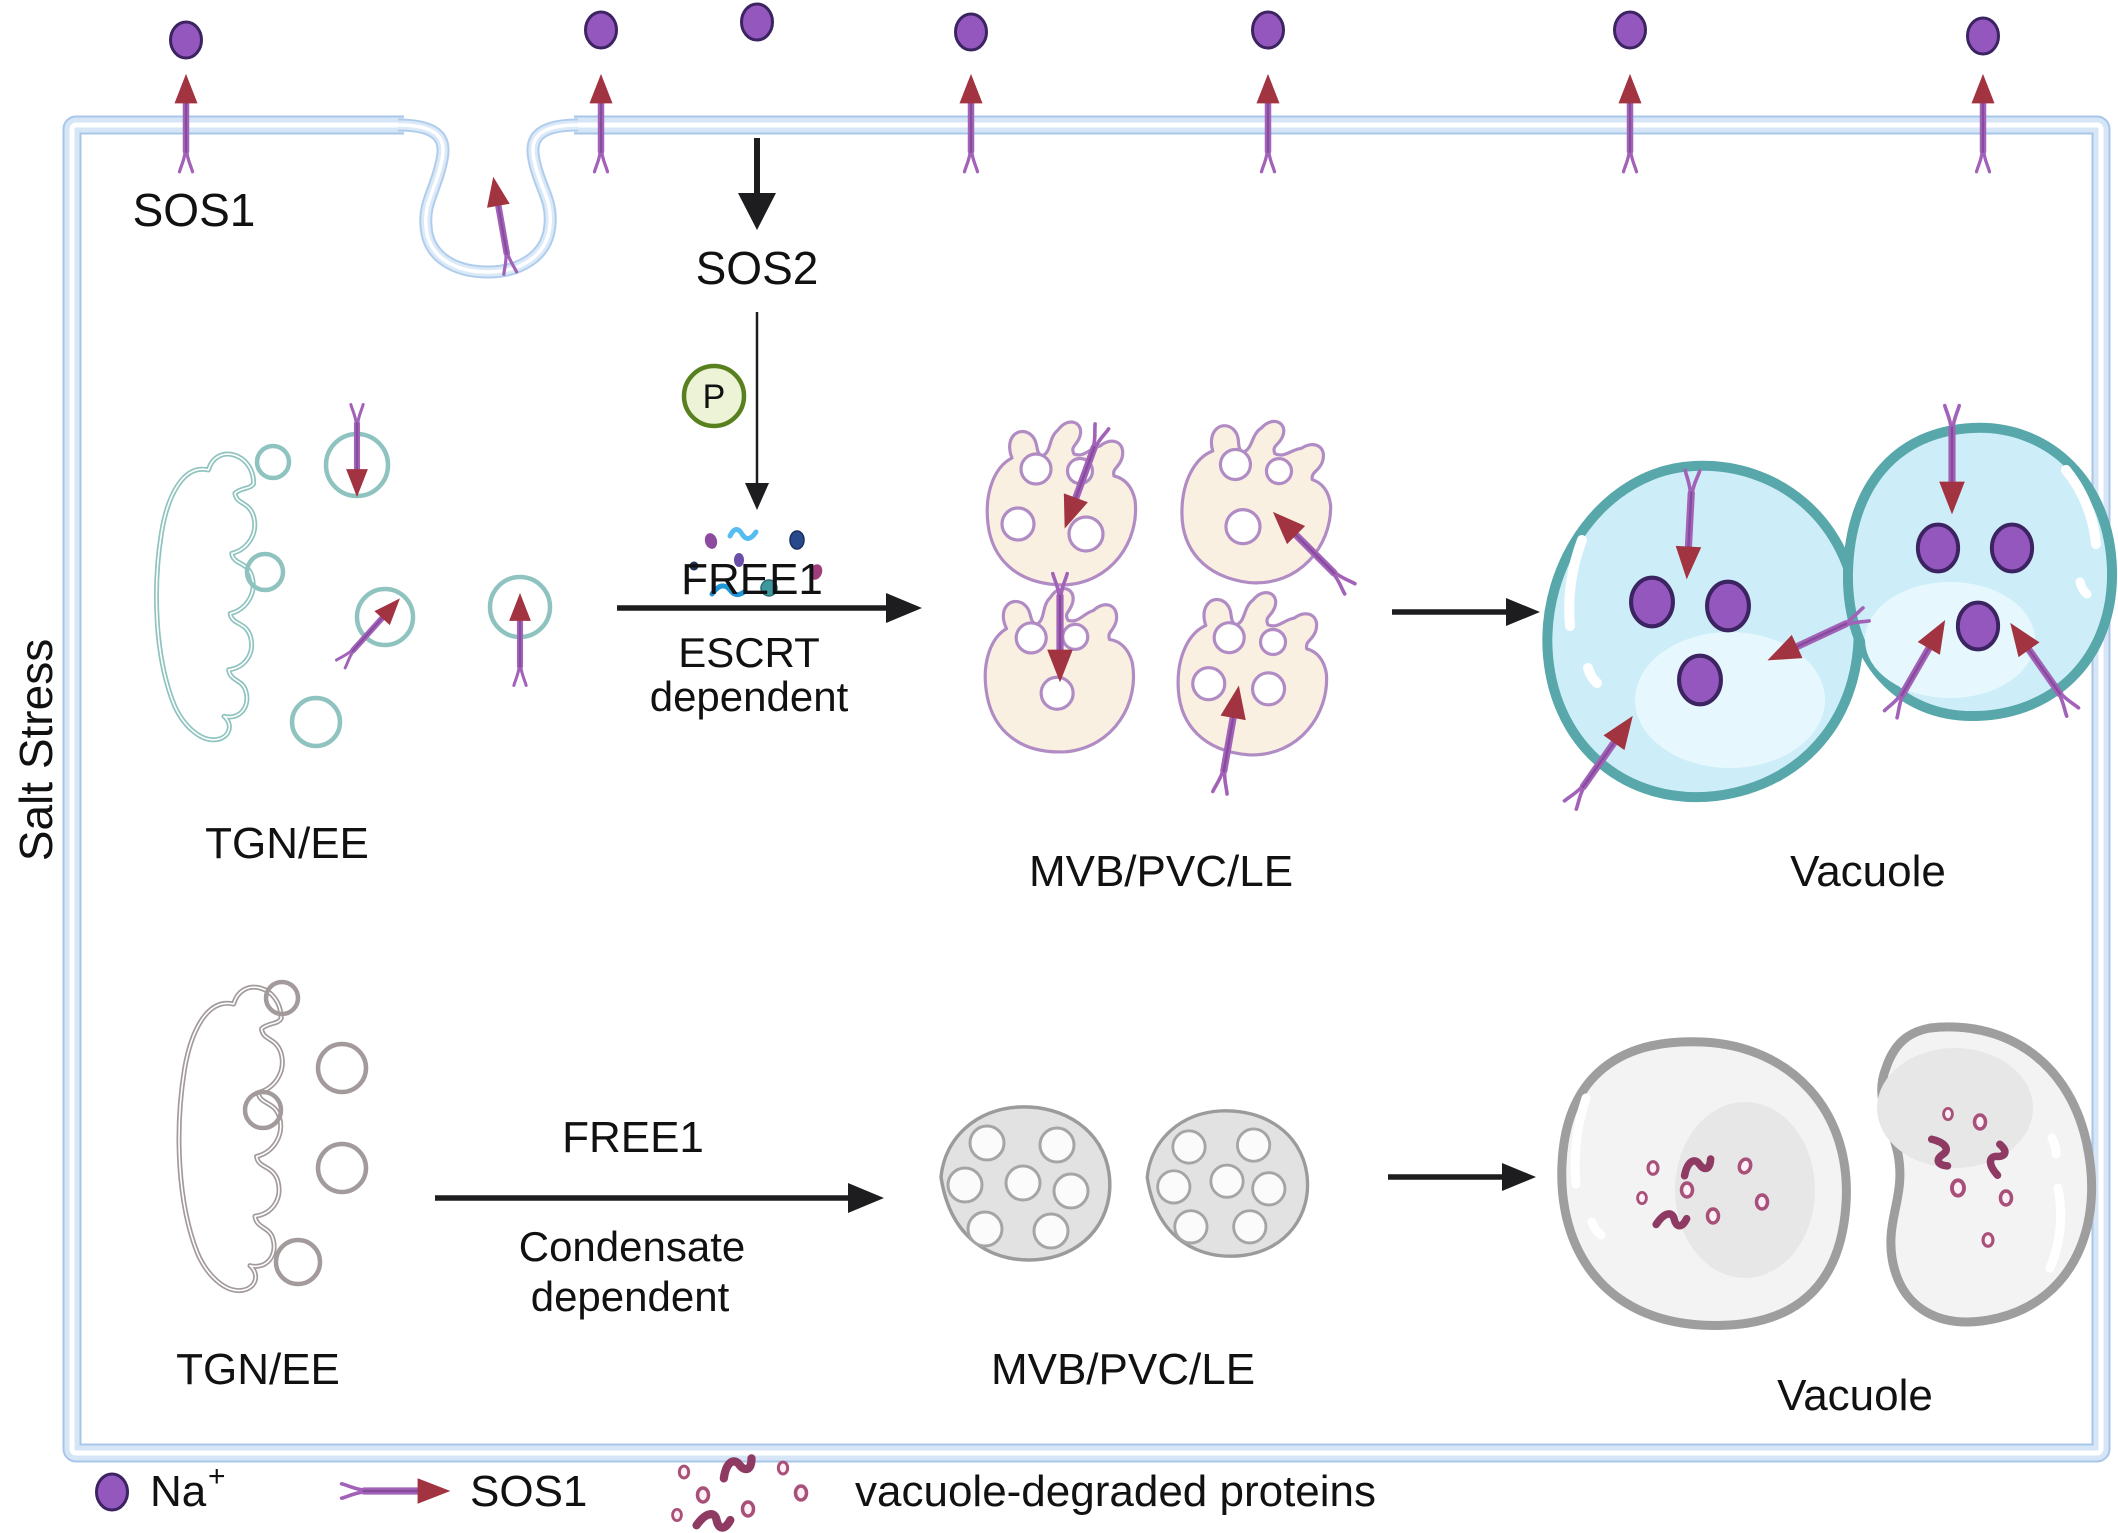  Describe the element at coordinates (274, 1135) in the screenshot. I see `tgn-ee-bottom` at that location.